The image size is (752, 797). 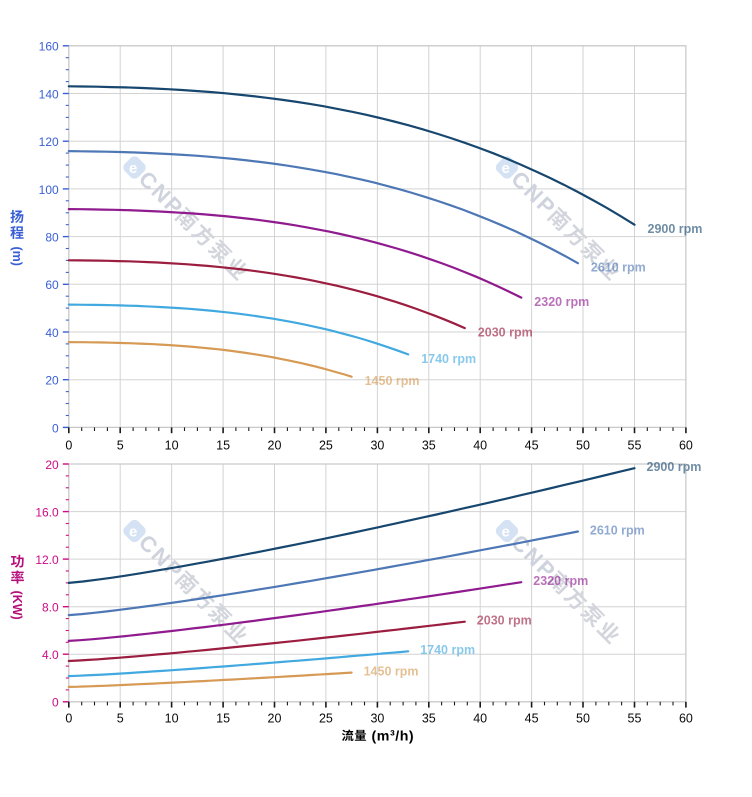 I want to click on svg-text: 120, so click(x=49, y=142).